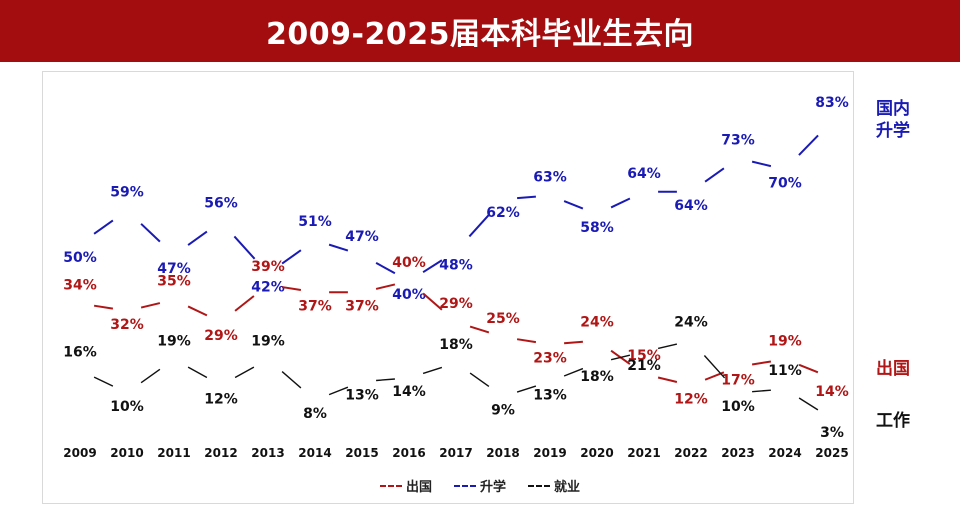 The height and width of the screenshot is (510, 960). What do you see at coordinates (503, 213) in the screenshot?
I see `data-label-domestic: 62%` at bounding box center [503, 213].